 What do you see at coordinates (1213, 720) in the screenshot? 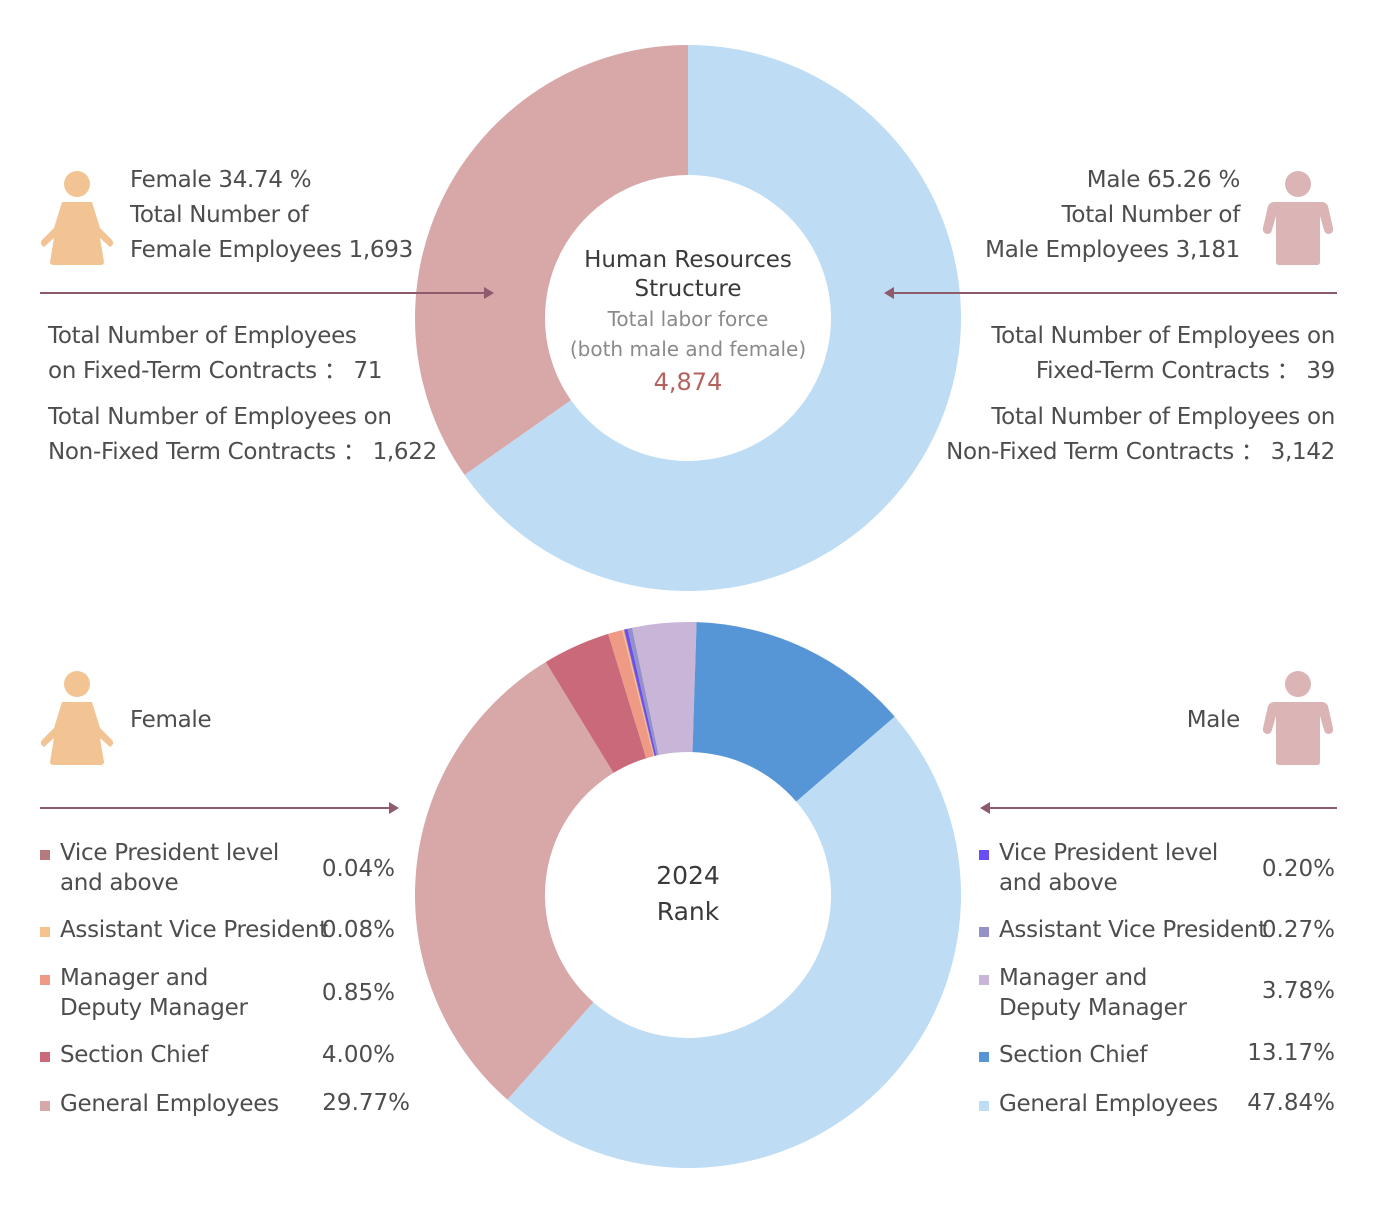
I see `male-section-label: Male` at bounding box center [1213, 720].